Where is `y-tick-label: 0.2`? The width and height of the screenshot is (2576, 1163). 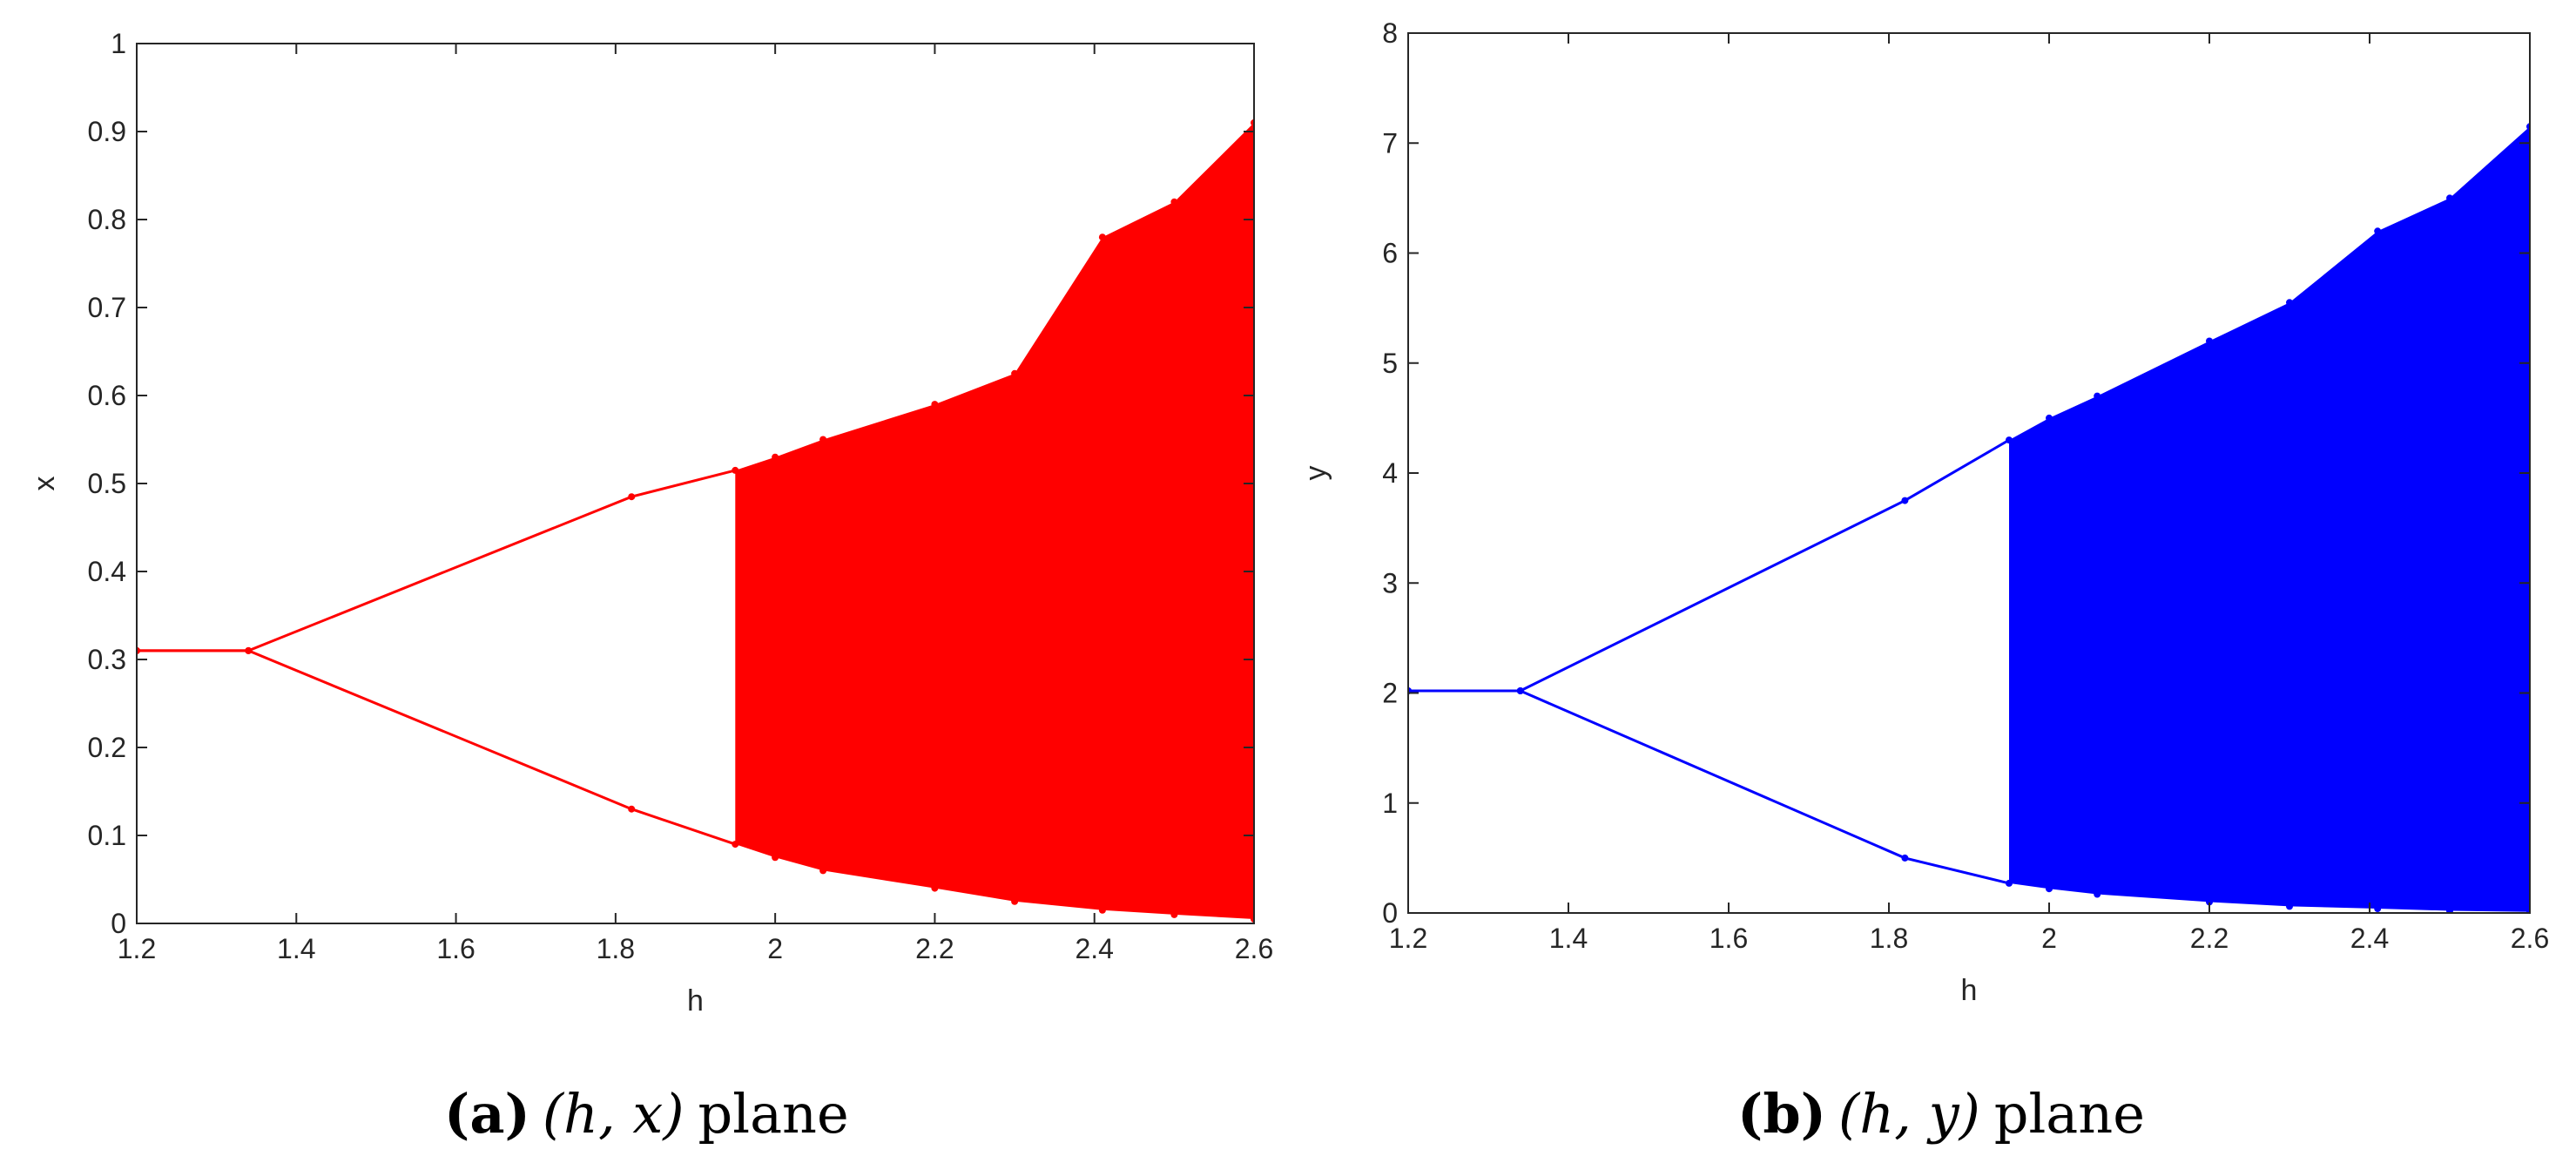
y-tick-label: 0.2 is located at coordinates (107, 747).